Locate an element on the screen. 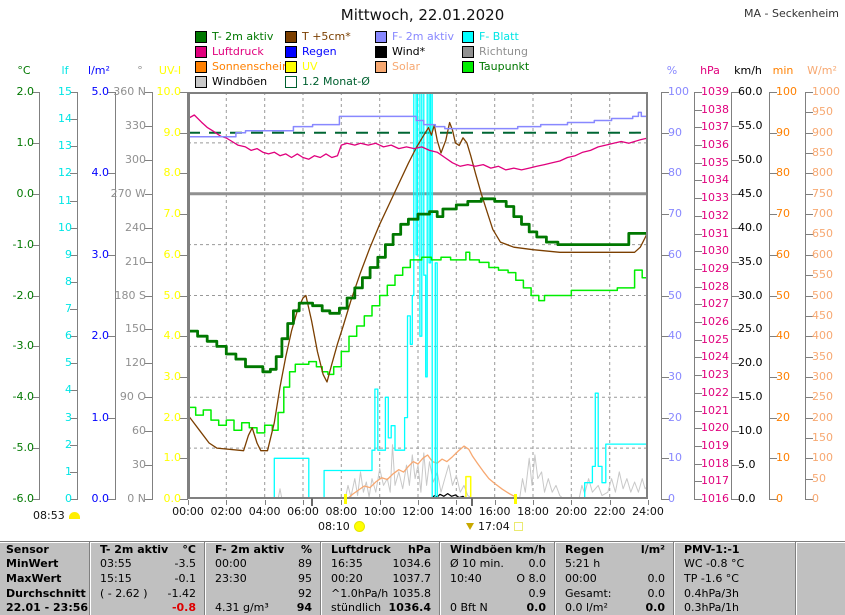 The image size is (845, 615). table-row: 00:20 1037.7 is located at coordinates (380, 578).